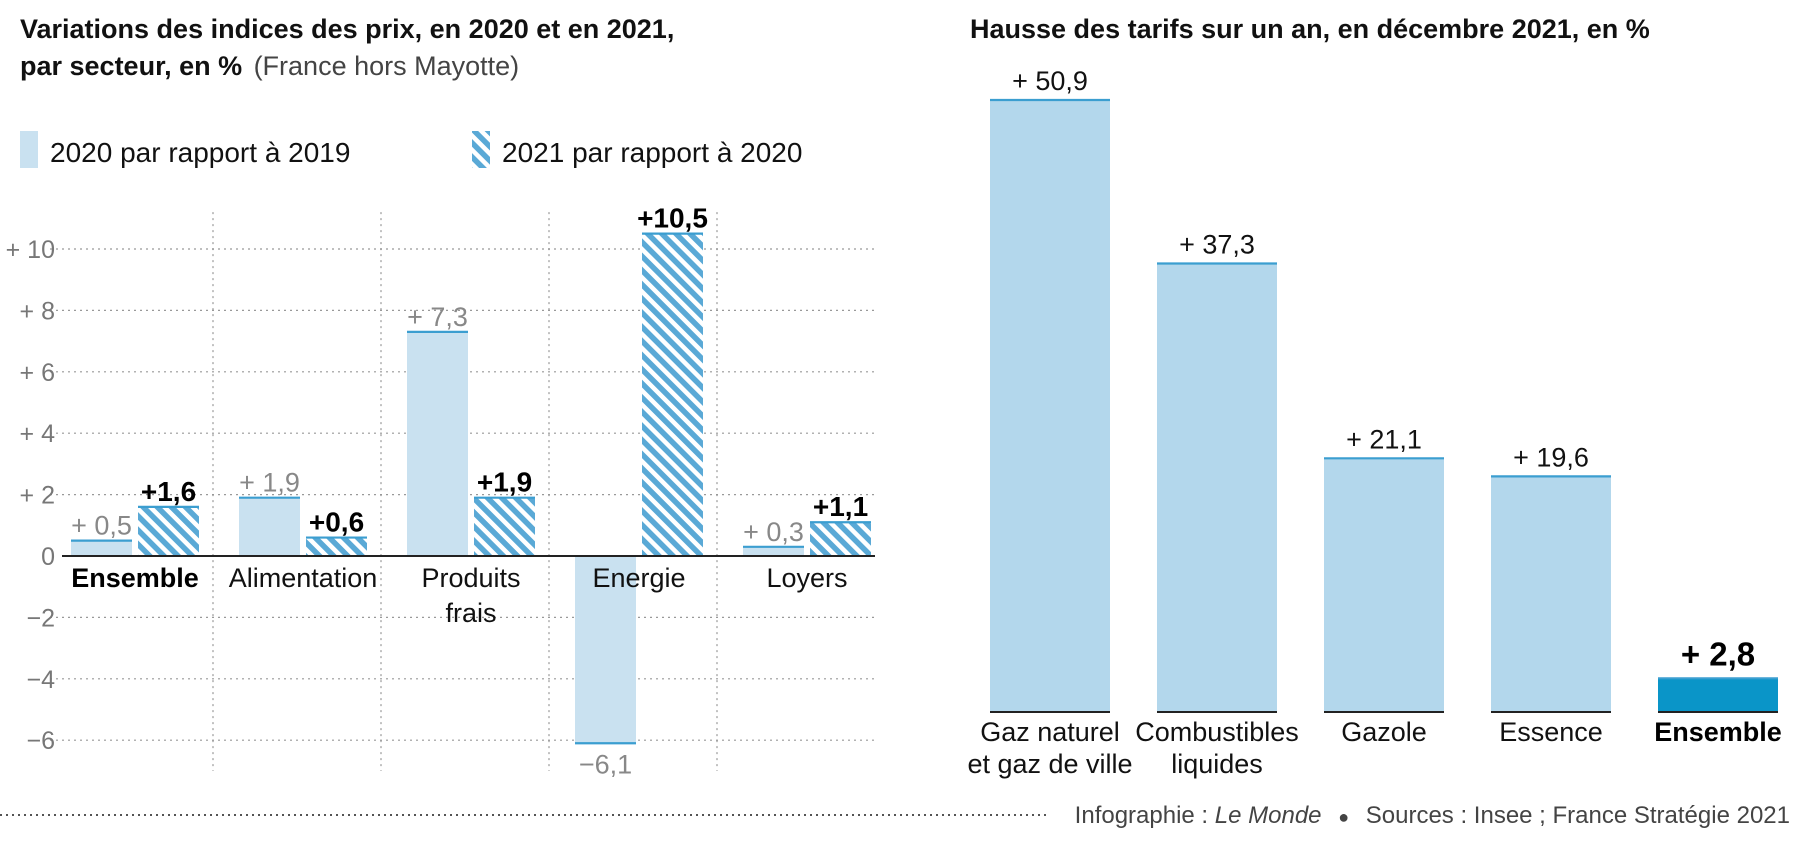 This screenshot has height=849, width=1800. I want to click on y-tick-label: + 4, so click(38, 434).